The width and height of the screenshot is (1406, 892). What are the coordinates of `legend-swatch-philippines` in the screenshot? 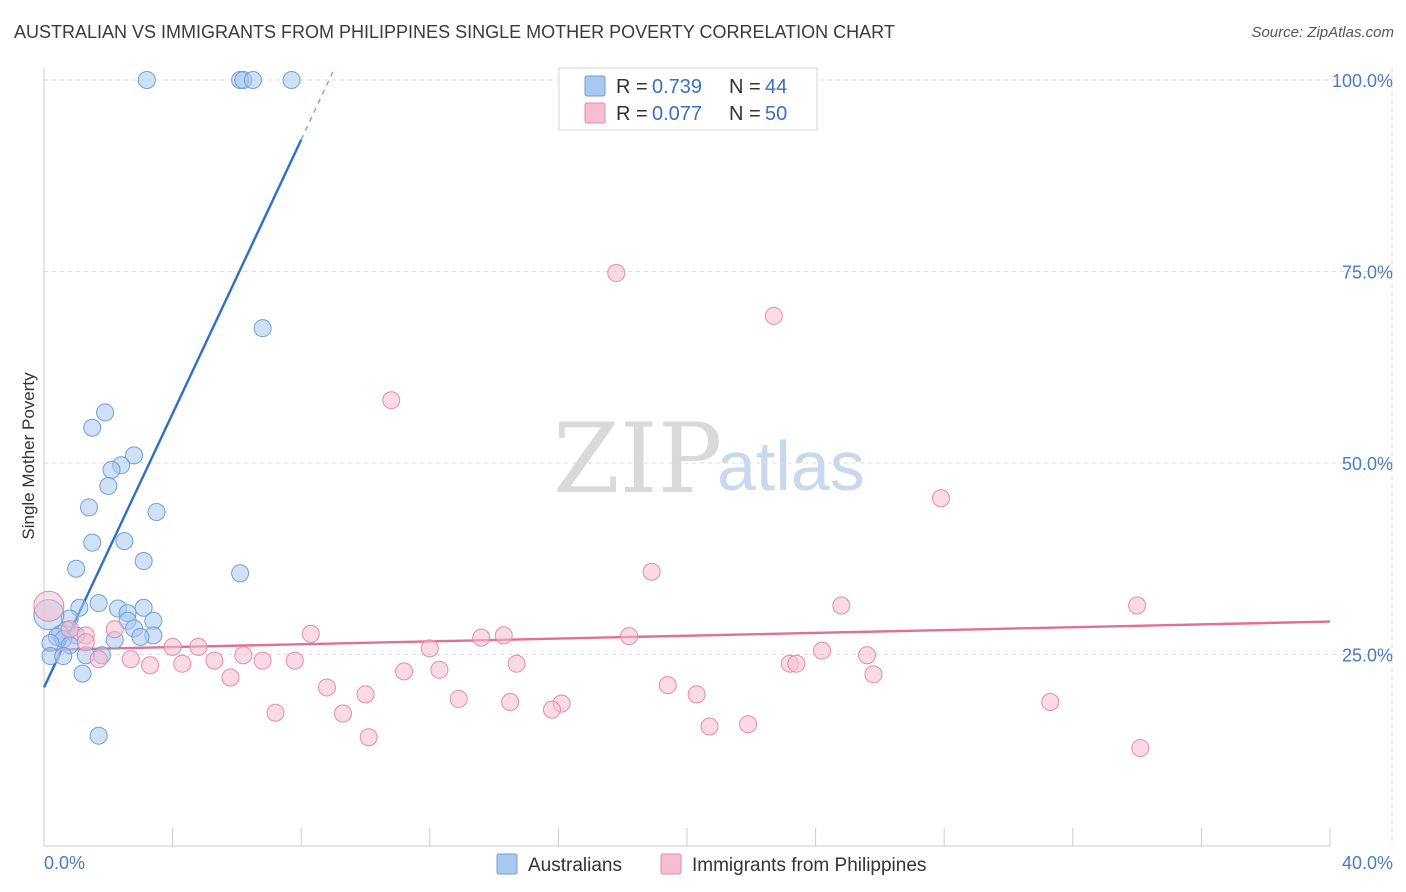 It's located at (595, 113).